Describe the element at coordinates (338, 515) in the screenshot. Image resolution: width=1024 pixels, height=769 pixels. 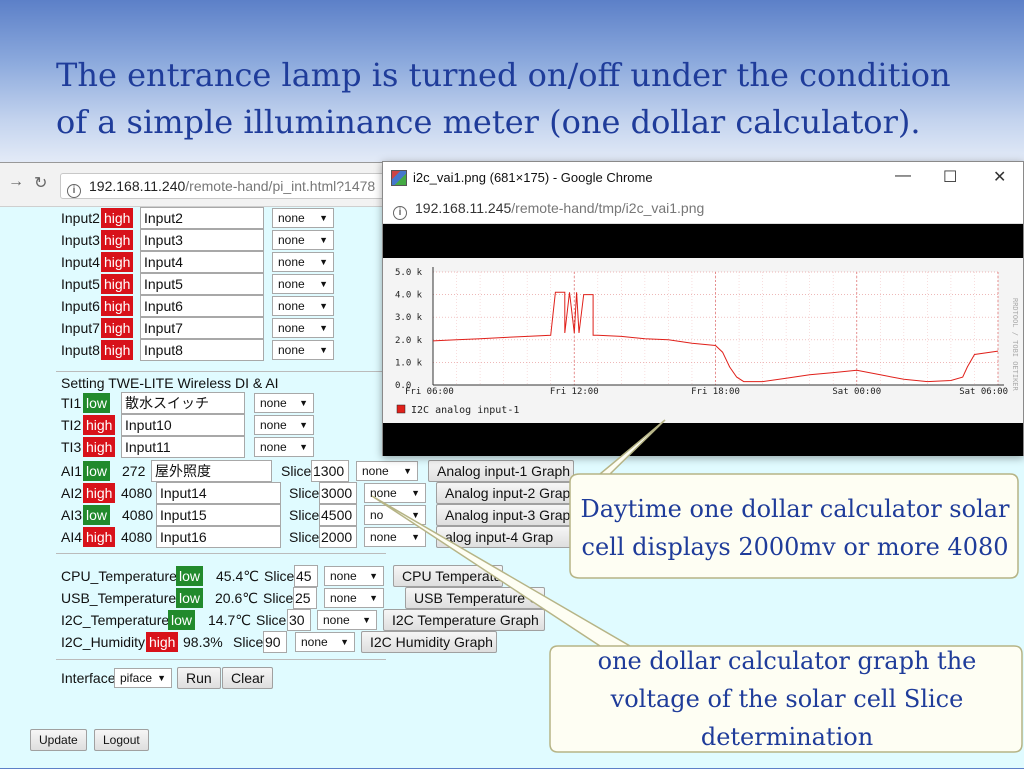
I see `slice-field: 4500` at that location.